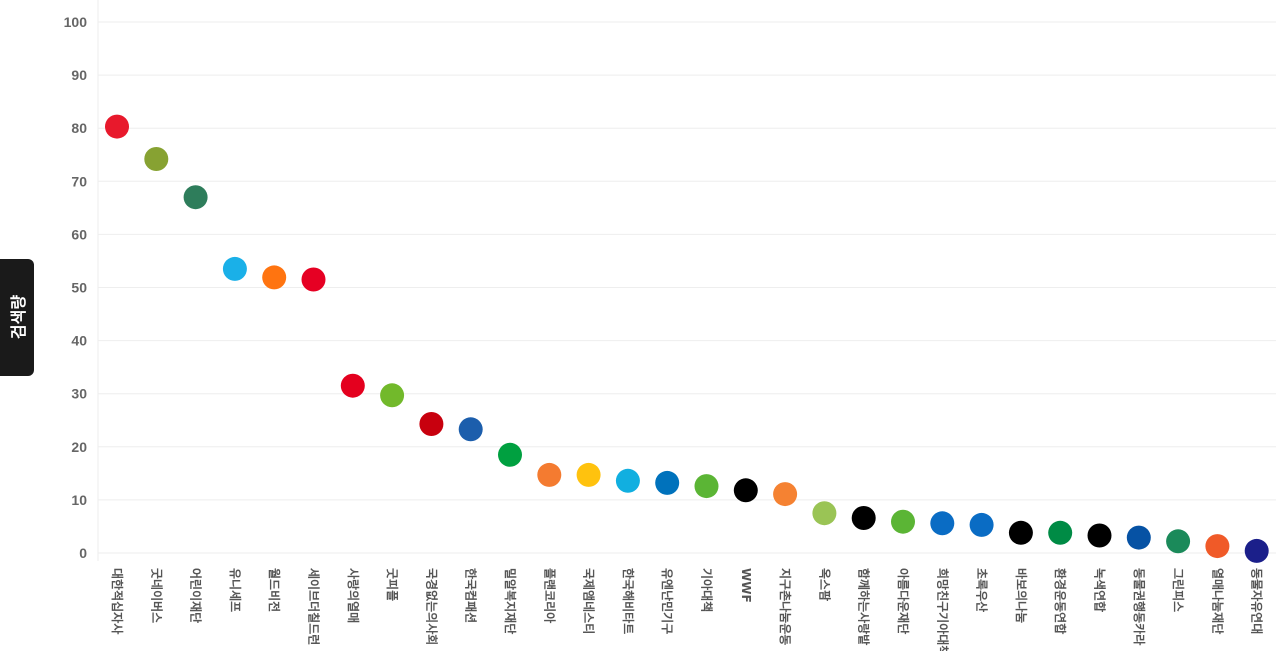  What do you see at coordinates (79, 181) in the screenshot?
I see `y-tick-label: 70` at bounding box center [79, 181].